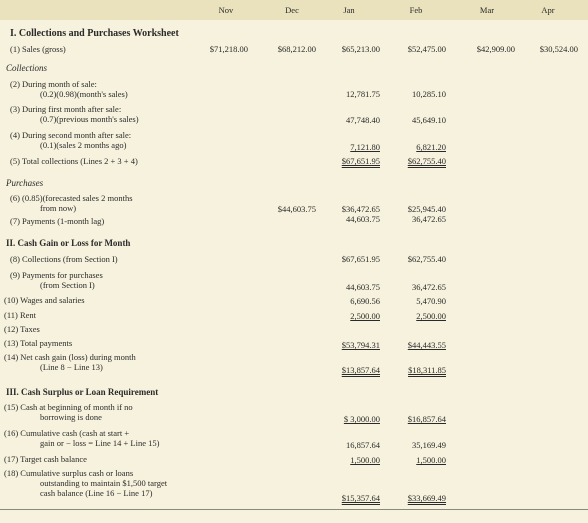 The width and height of the screenshot is (588, 523). What do you see at coordinates (426, 259) in the screenshot?
I see `row8-feb: $62,755.40` at bounding box center [426, 259].